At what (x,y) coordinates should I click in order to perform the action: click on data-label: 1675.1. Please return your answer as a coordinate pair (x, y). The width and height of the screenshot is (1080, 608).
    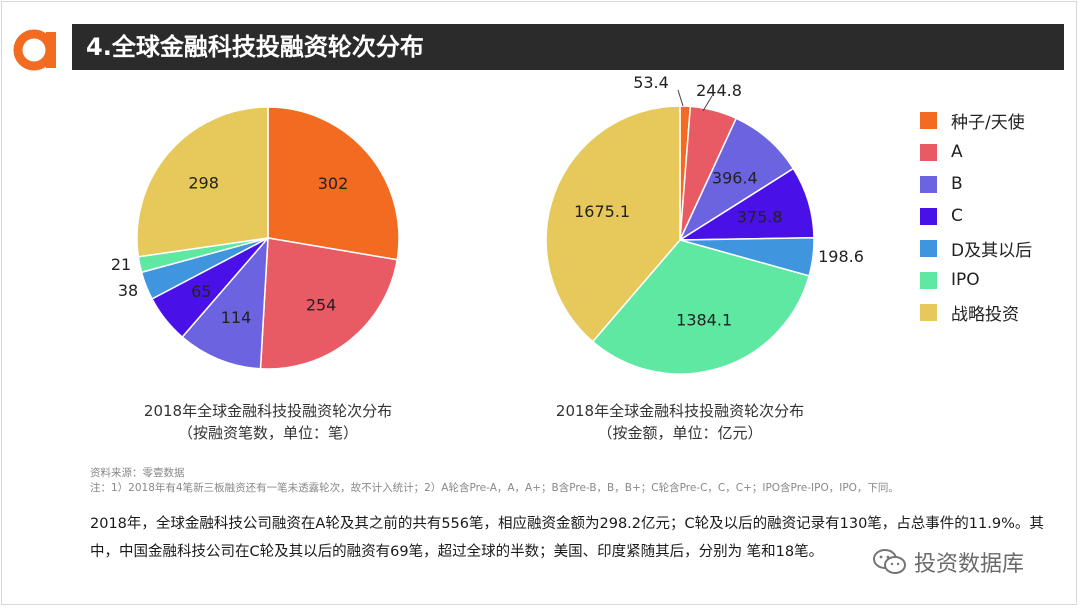
    Looking at the image, I should click on (602, 211).